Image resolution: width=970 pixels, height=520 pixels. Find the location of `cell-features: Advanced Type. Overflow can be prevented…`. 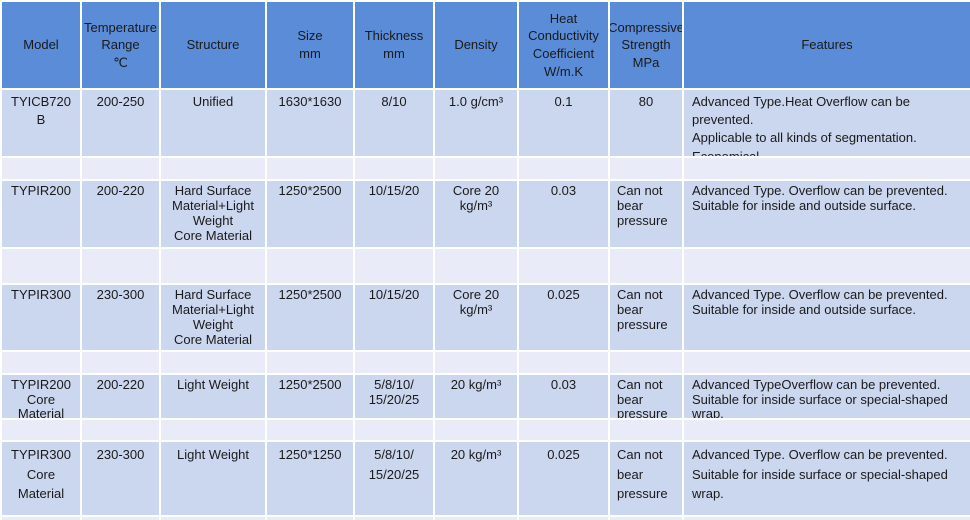

cell-features: Advanced Type. Overflow can be prevented… is located at coordinates (826, 478).